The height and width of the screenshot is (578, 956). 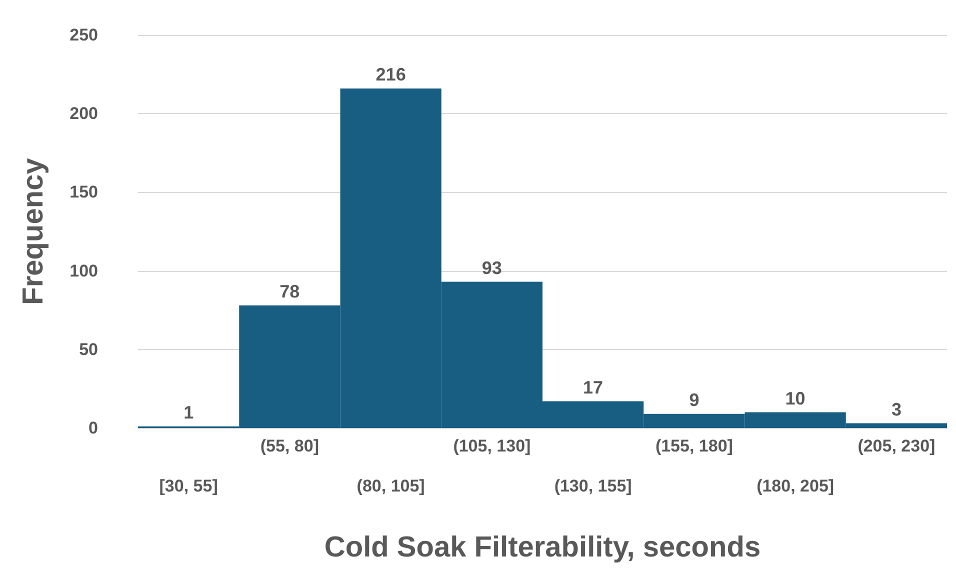 I want to click on data-label: 78, so click(x=290, y=291).